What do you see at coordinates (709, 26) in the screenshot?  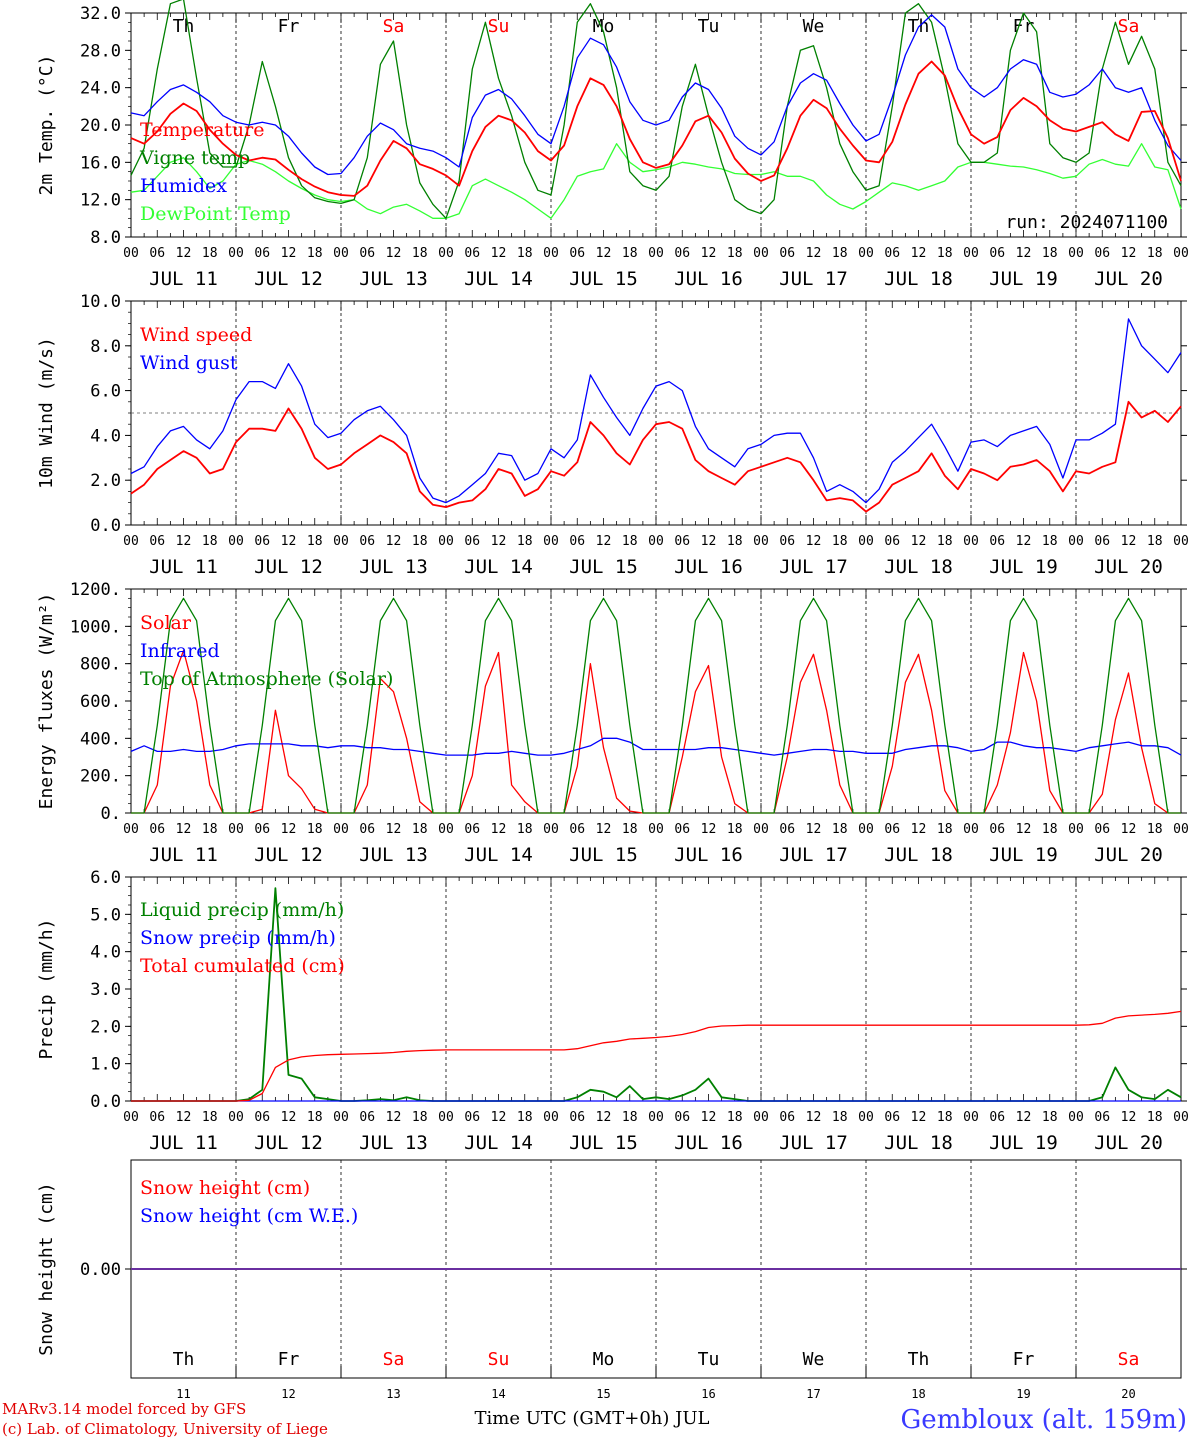 I see `weekday-label: Tu` at bounding box center [709, 26].